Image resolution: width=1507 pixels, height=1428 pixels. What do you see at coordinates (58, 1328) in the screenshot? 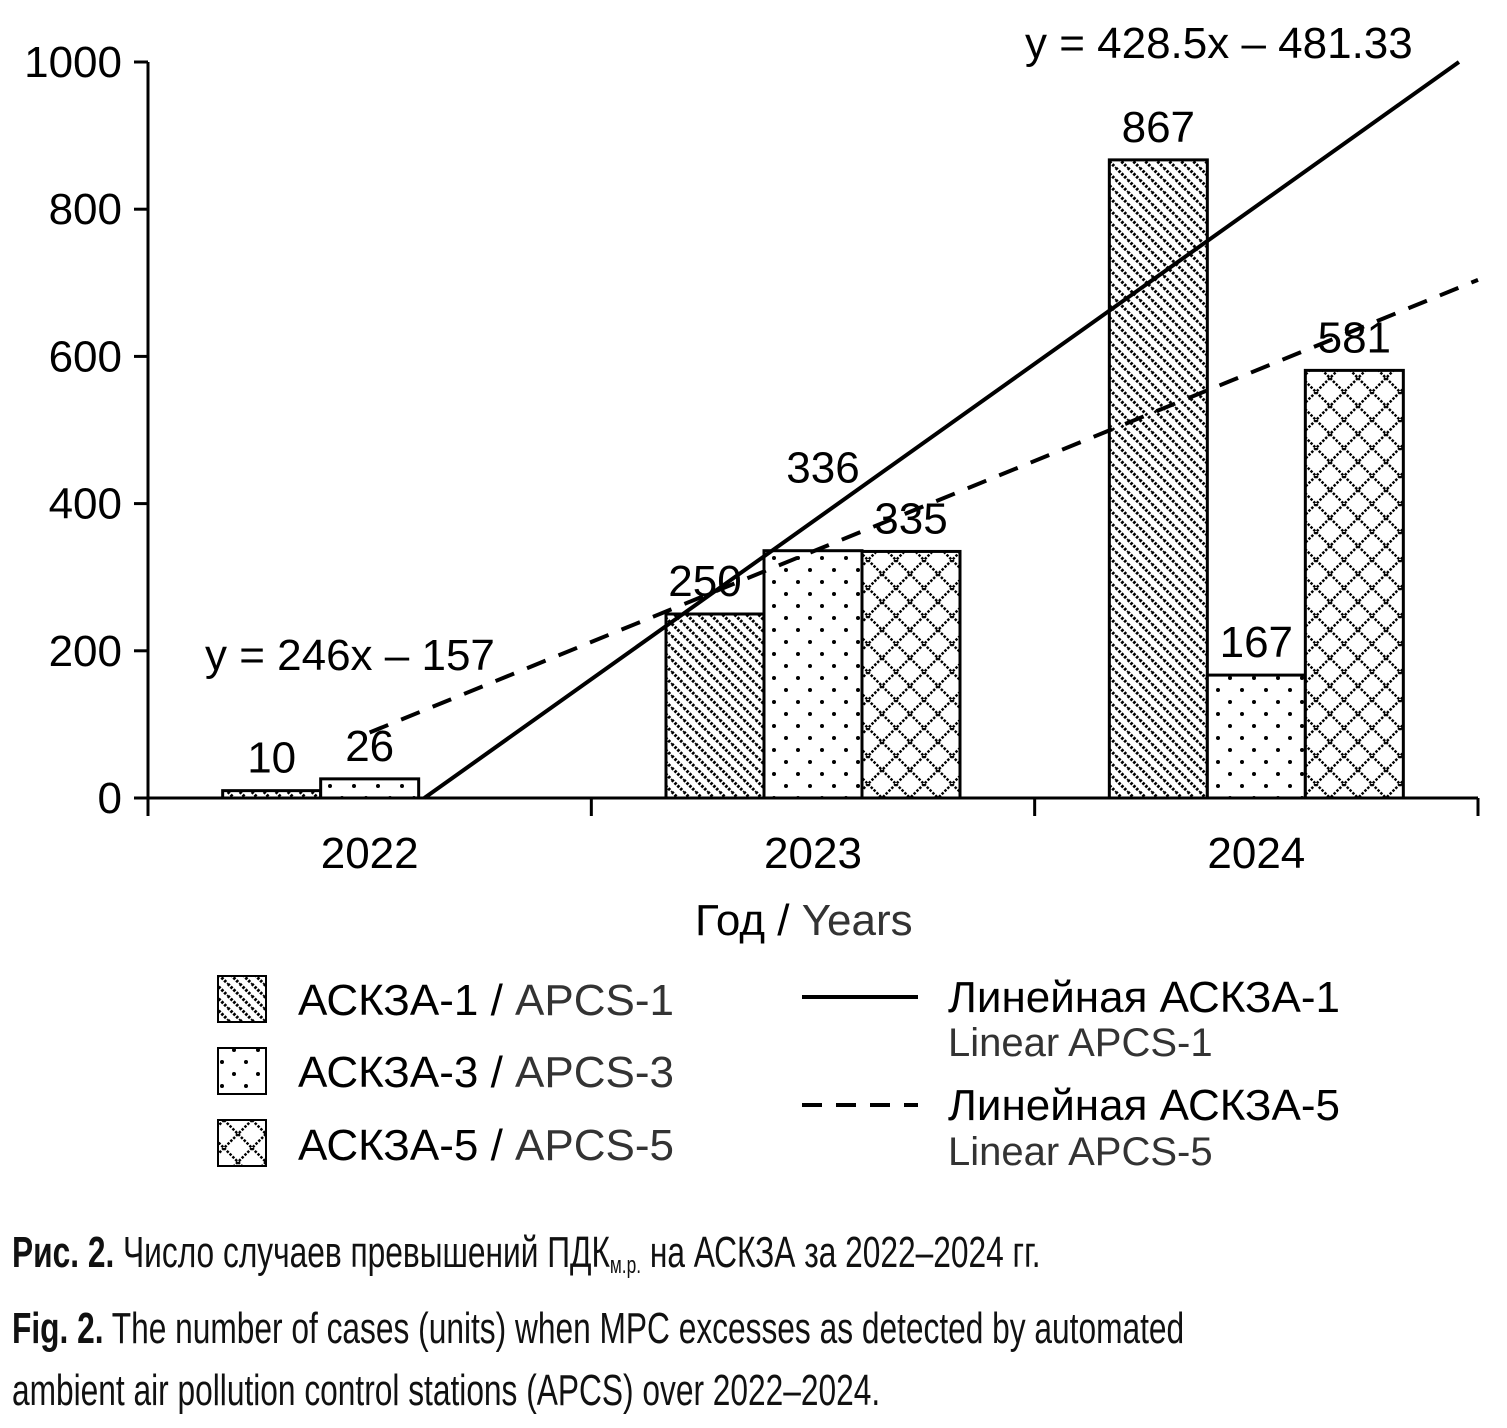
I see `caption-en-label: Fig. 2.` at bounding box center [58, 1328].